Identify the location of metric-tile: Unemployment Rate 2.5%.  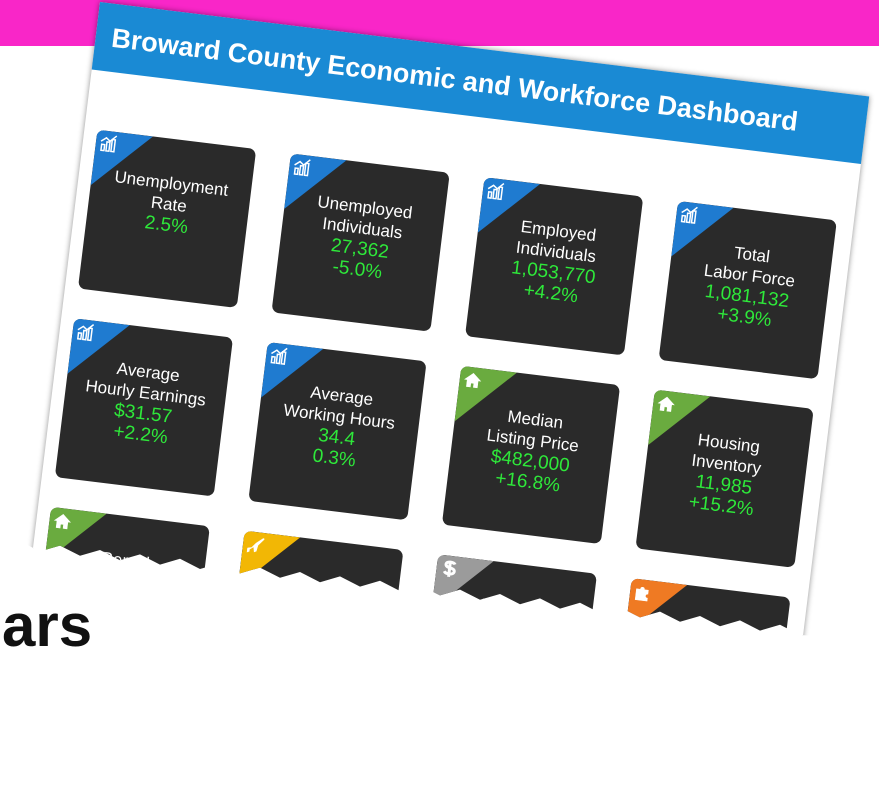
(167, 218).